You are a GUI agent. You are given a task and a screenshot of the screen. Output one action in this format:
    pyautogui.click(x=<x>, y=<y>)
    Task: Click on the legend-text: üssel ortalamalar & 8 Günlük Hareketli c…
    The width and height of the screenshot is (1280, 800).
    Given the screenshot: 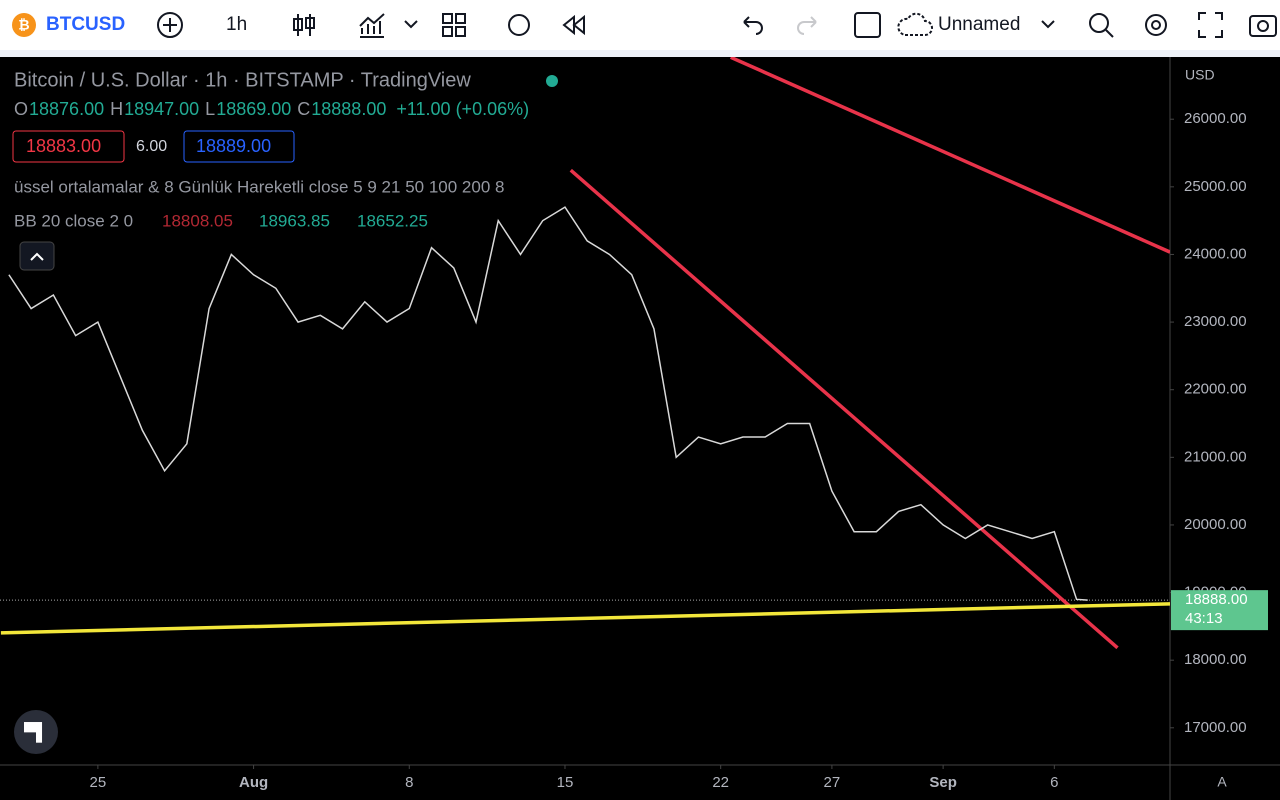 What is the action you would take?
    pyautogui.click(x=259, y=186)
    